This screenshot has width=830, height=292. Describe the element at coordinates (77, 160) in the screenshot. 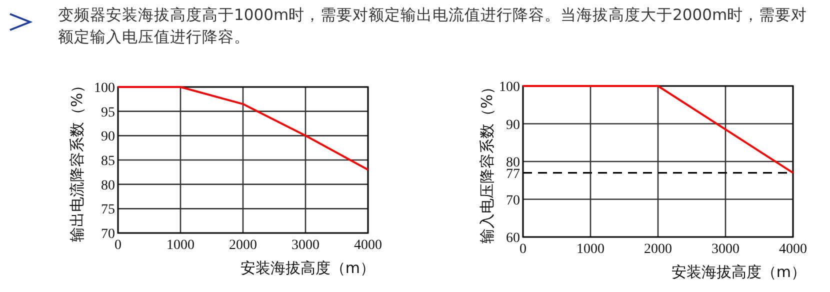

I see `y-axis-title: 输出电流降容系数（%）` at that location.